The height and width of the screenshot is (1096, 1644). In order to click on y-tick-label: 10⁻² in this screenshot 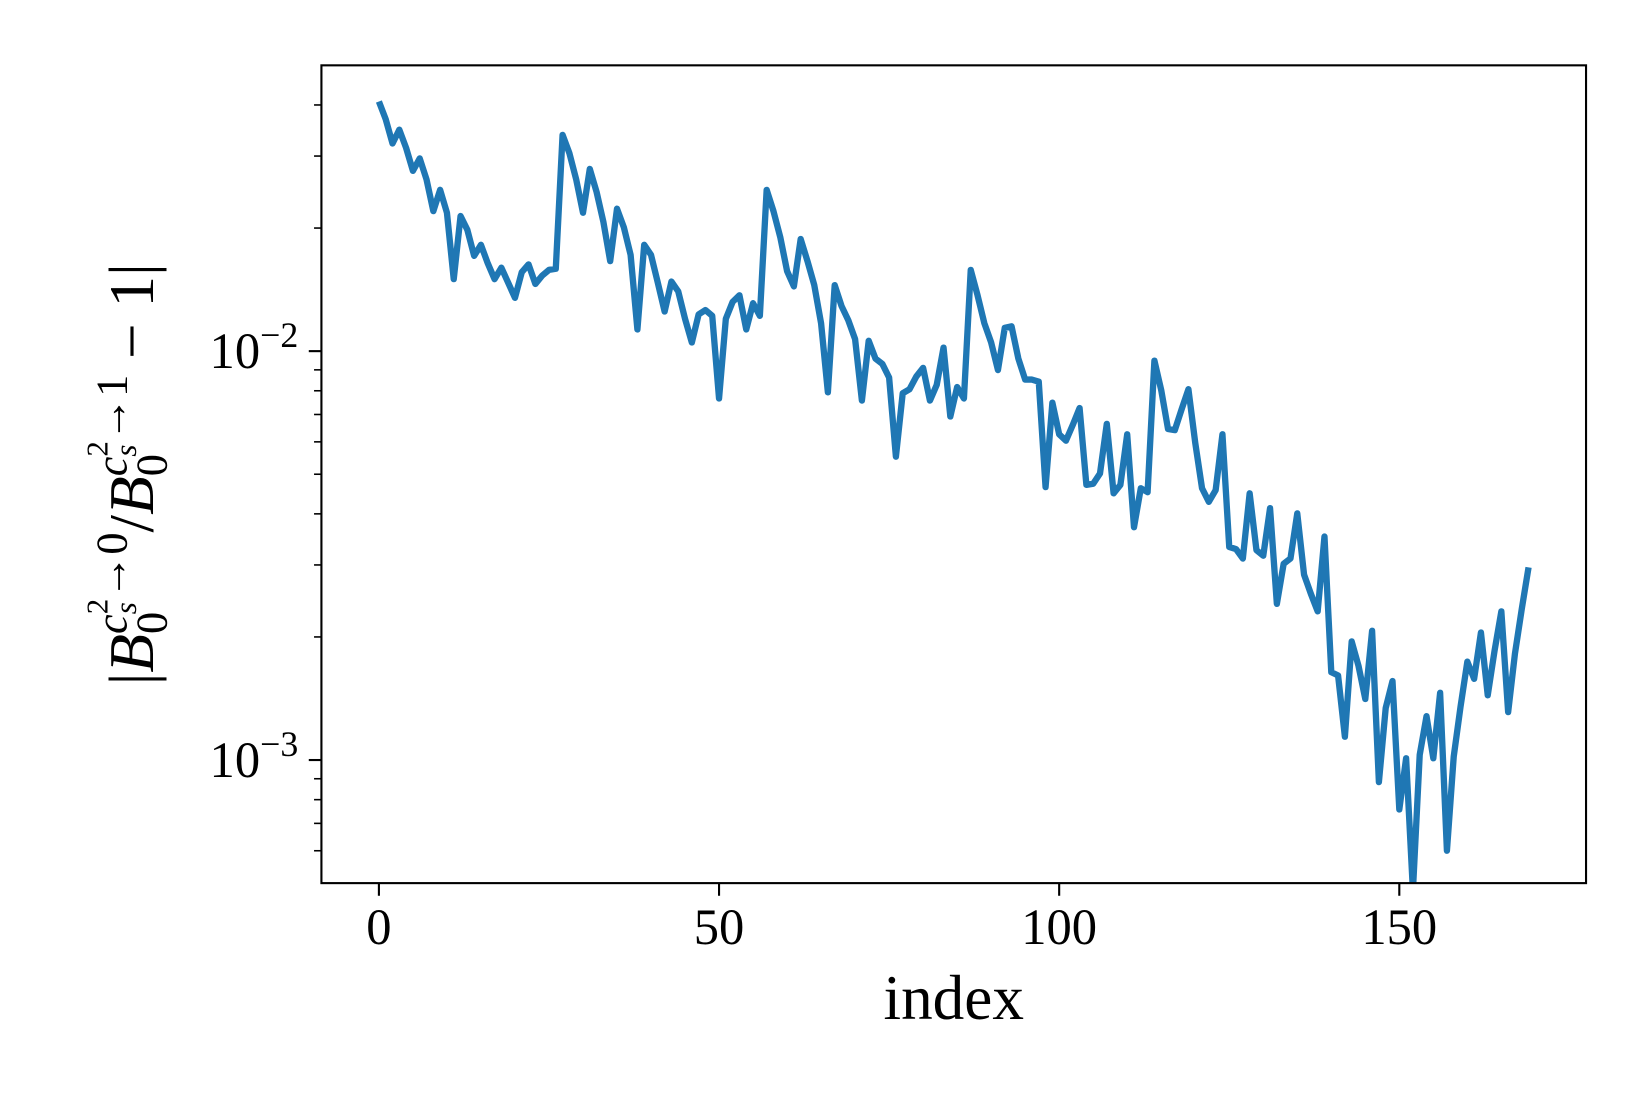, I will do `click(254, 347)`.